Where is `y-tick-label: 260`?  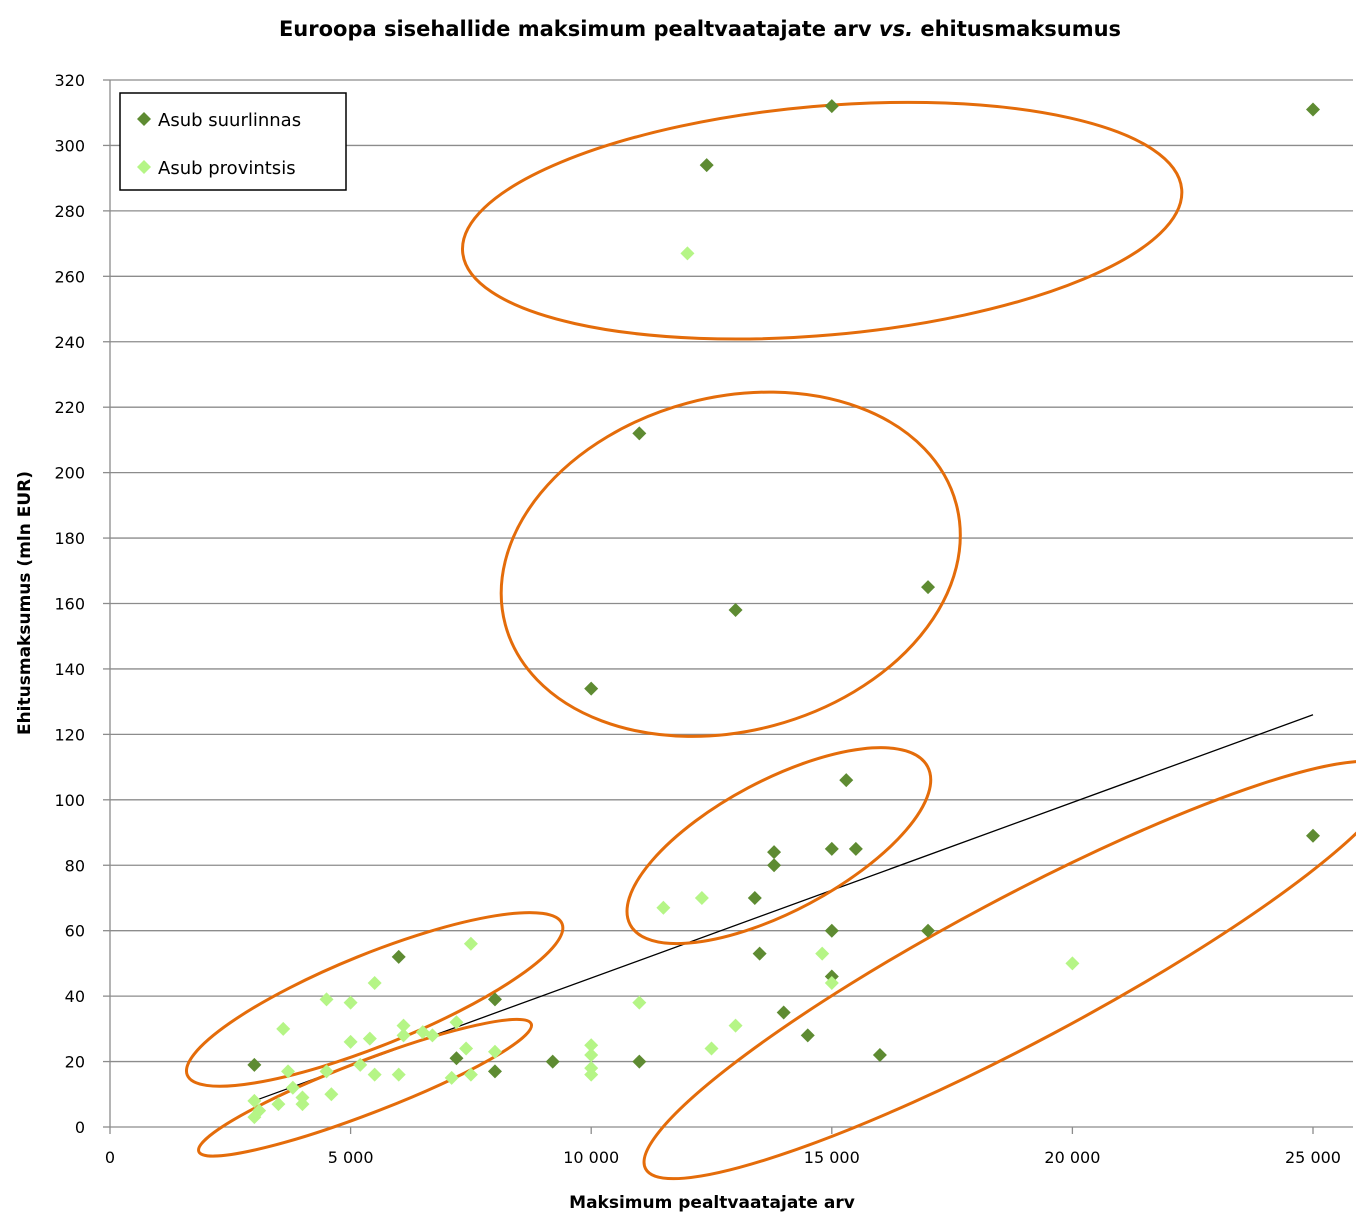 y-tick-label: 260 is located at coordinates (69, 276).